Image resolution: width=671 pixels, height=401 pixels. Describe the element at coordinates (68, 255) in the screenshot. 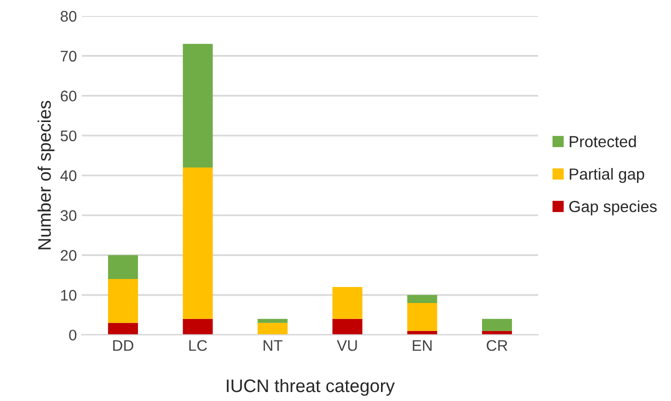

I see `y-tick-label: 20` at that location.